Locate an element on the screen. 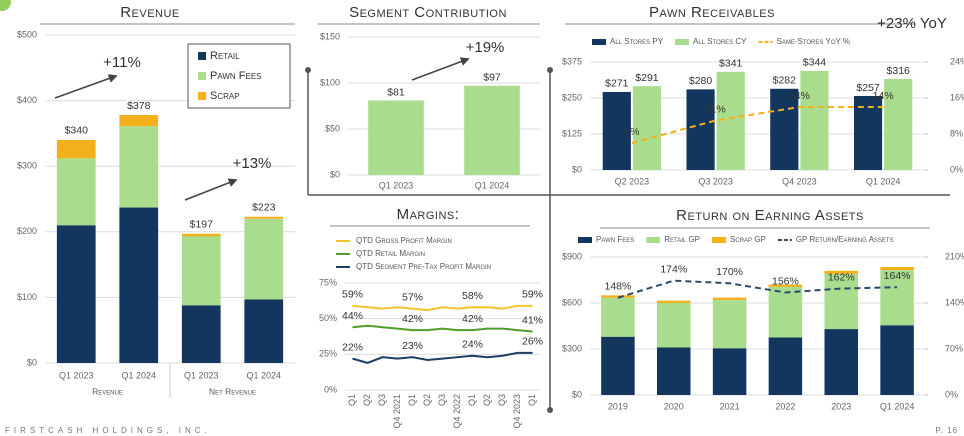  value-label: 174% is located at coordinates (673, 269).